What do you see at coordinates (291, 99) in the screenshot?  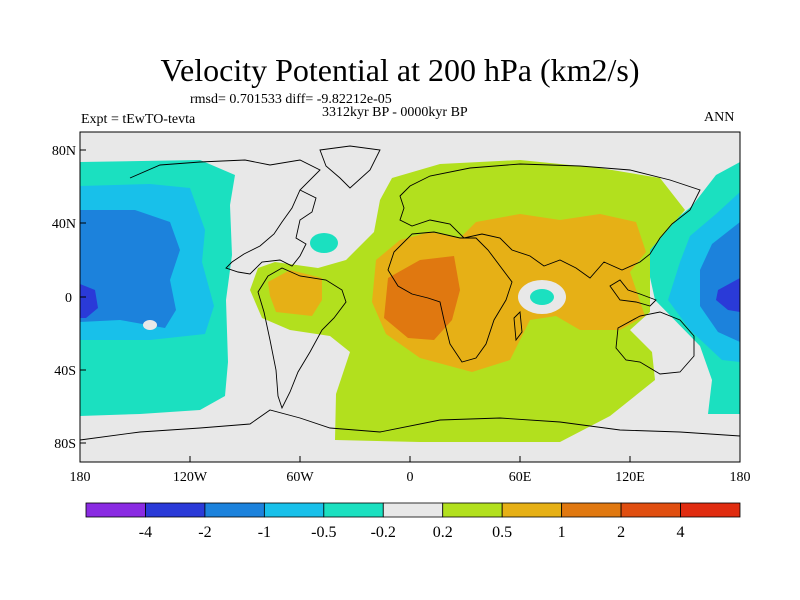 I see `stats-label: rmsd= 0.701533 diff= -9.82212e-05` at bounding box center [291, 99].